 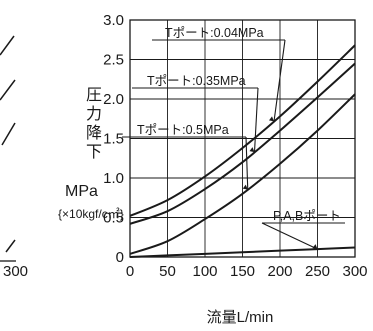 I want to click on y-tick-labels: 0 0.5 1.0 1.5 2.0 2.5 3.0, so click(x=113, y=139).